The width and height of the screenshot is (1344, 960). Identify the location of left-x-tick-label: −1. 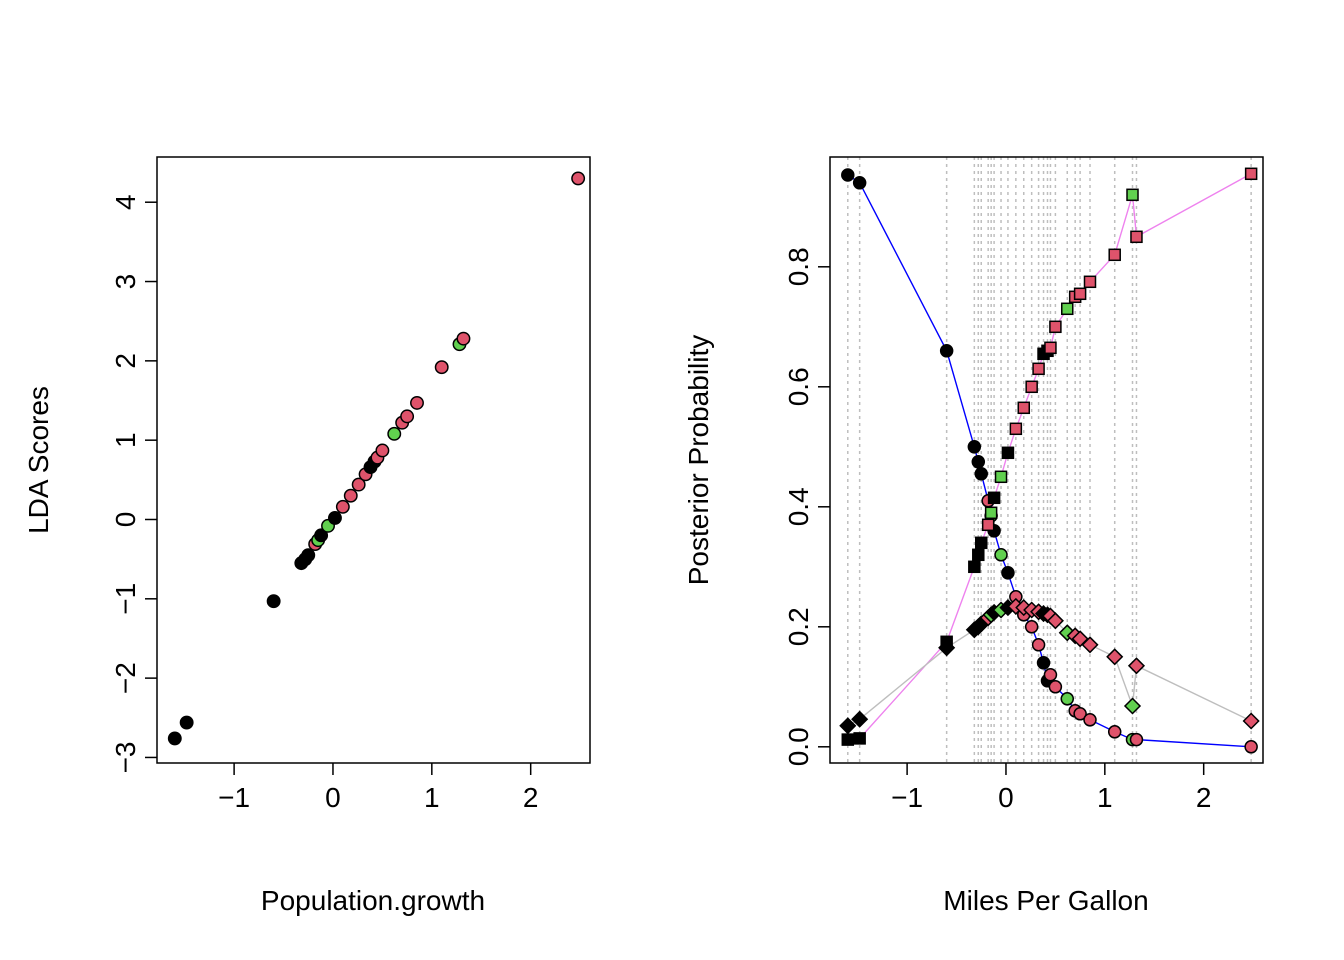
(234, 797).